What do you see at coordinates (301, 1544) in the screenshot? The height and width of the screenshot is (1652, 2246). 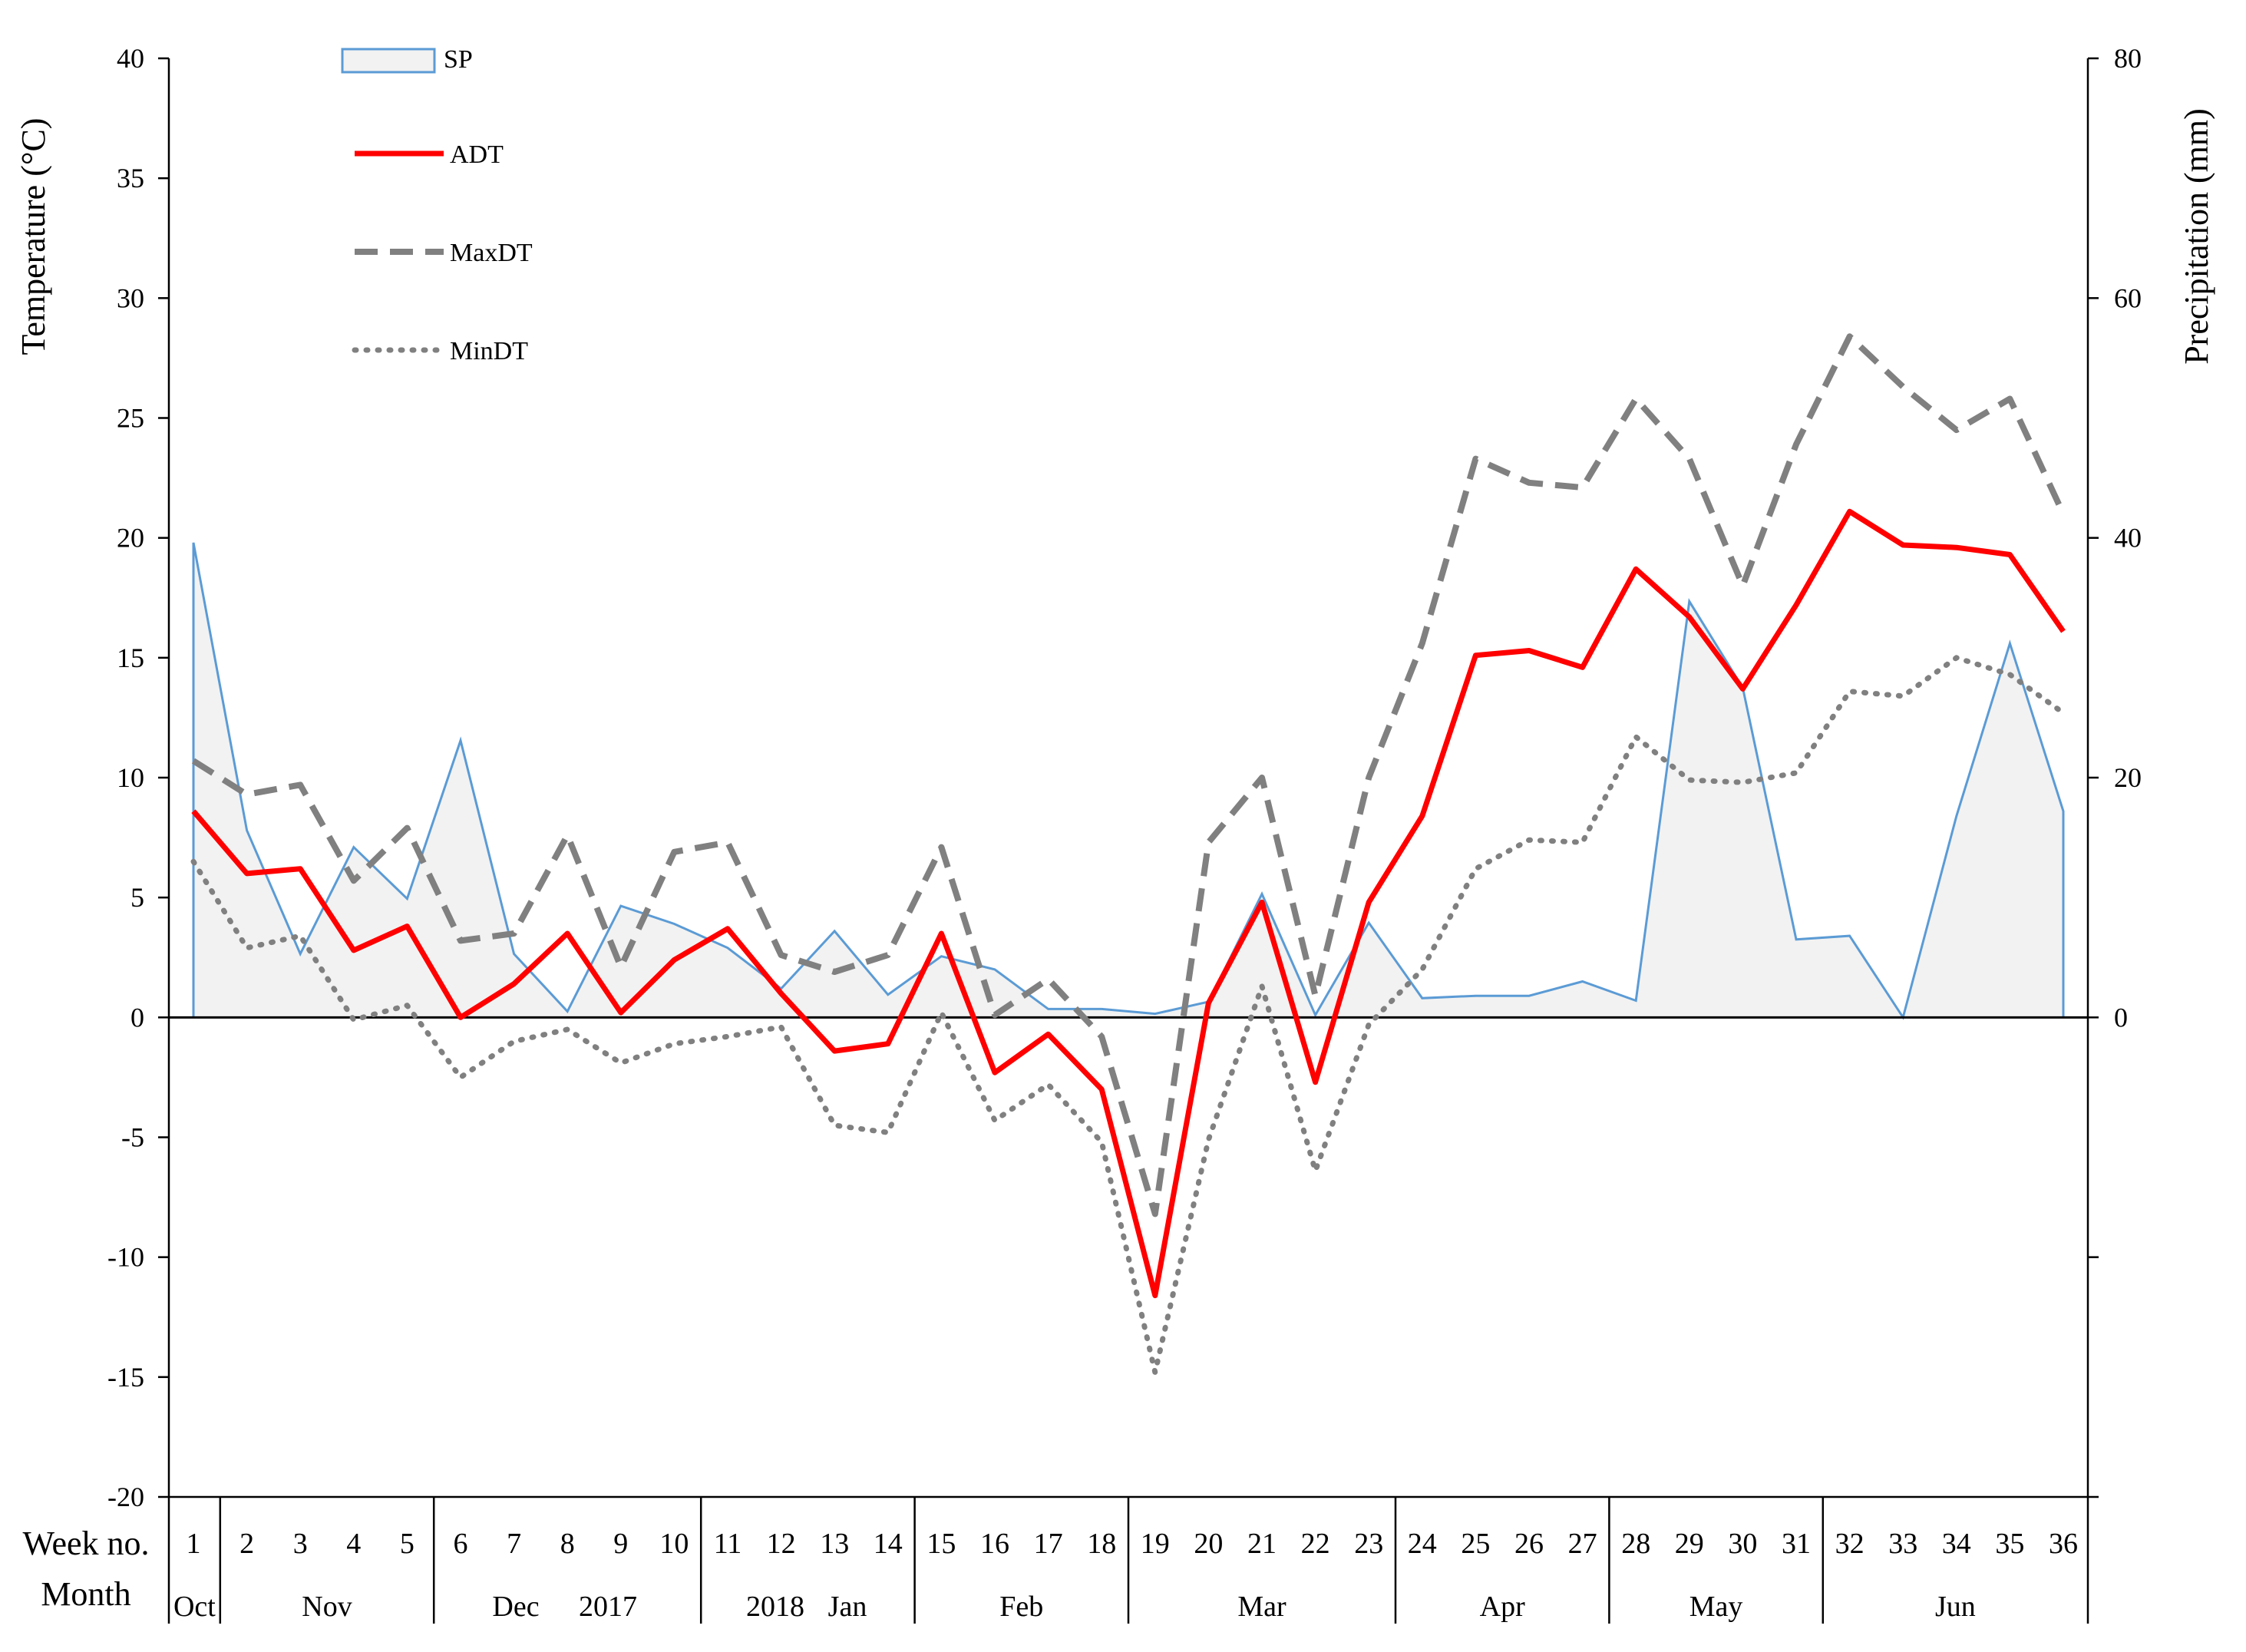 I see `week-number-label: 3` at bounding box center [301, 1544].